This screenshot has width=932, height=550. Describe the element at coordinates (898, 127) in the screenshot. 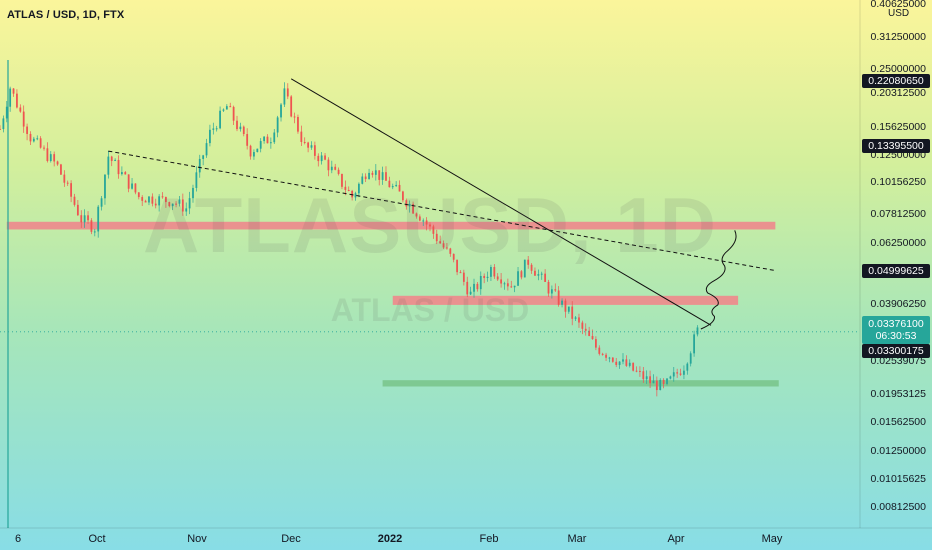

I see `price-tick: 0.15625000` at that location.